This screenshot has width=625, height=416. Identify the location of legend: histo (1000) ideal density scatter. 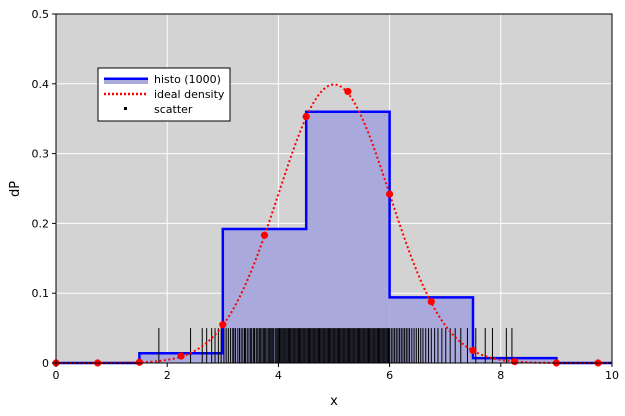
(164, 94).